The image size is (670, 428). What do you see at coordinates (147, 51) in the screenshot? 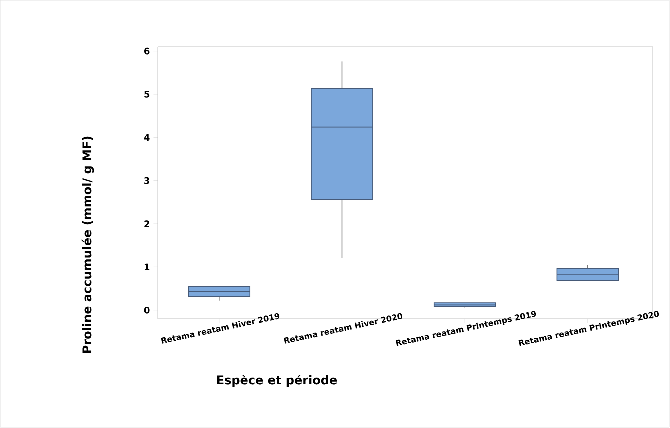
I see `y-tick-label: 6` at bounding box center [147, 51].